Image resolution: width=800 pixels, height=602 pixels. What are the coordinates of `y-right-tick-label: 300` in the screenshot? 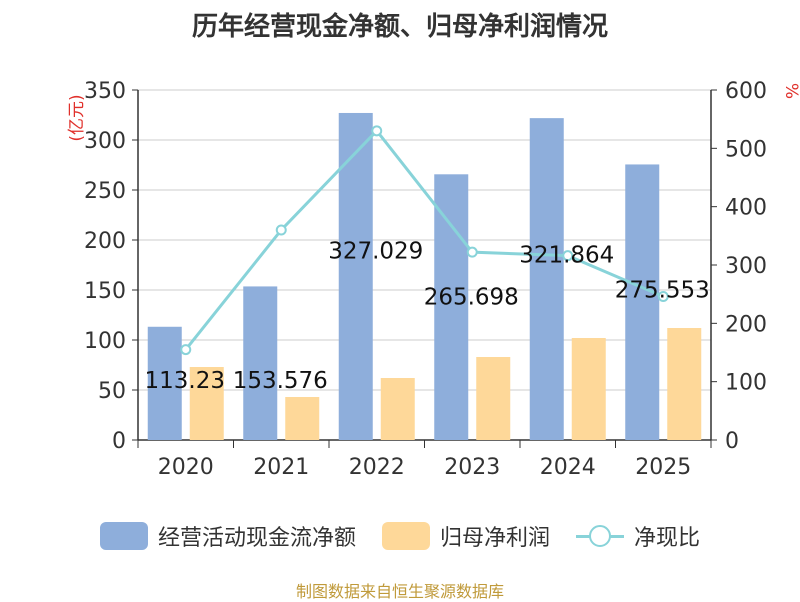 It's located at (746, 266).